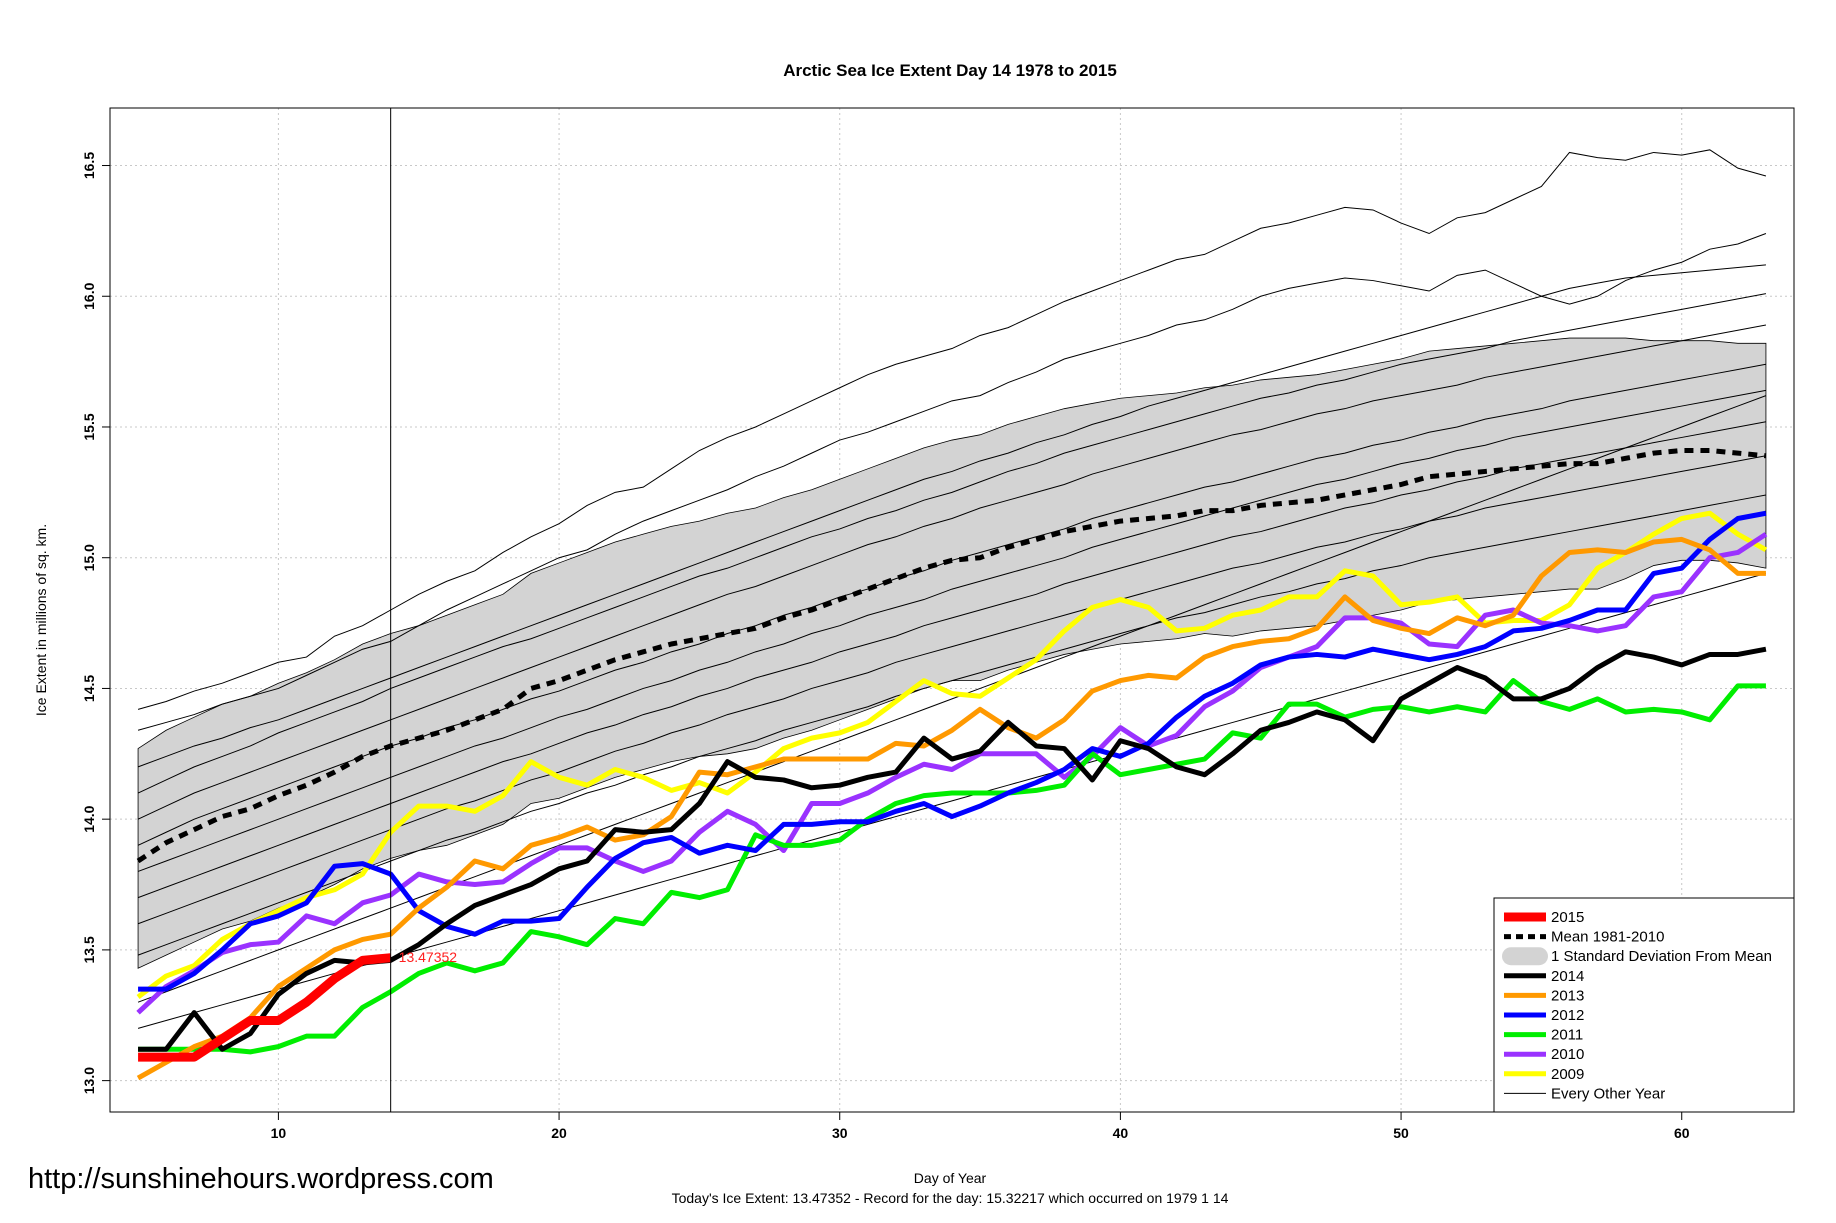 This screenshot has height=1223, width=1836. Describe the element at coordinates (1682, 1133) in the screenshot. I see `x-tick-label: 60` at that location.